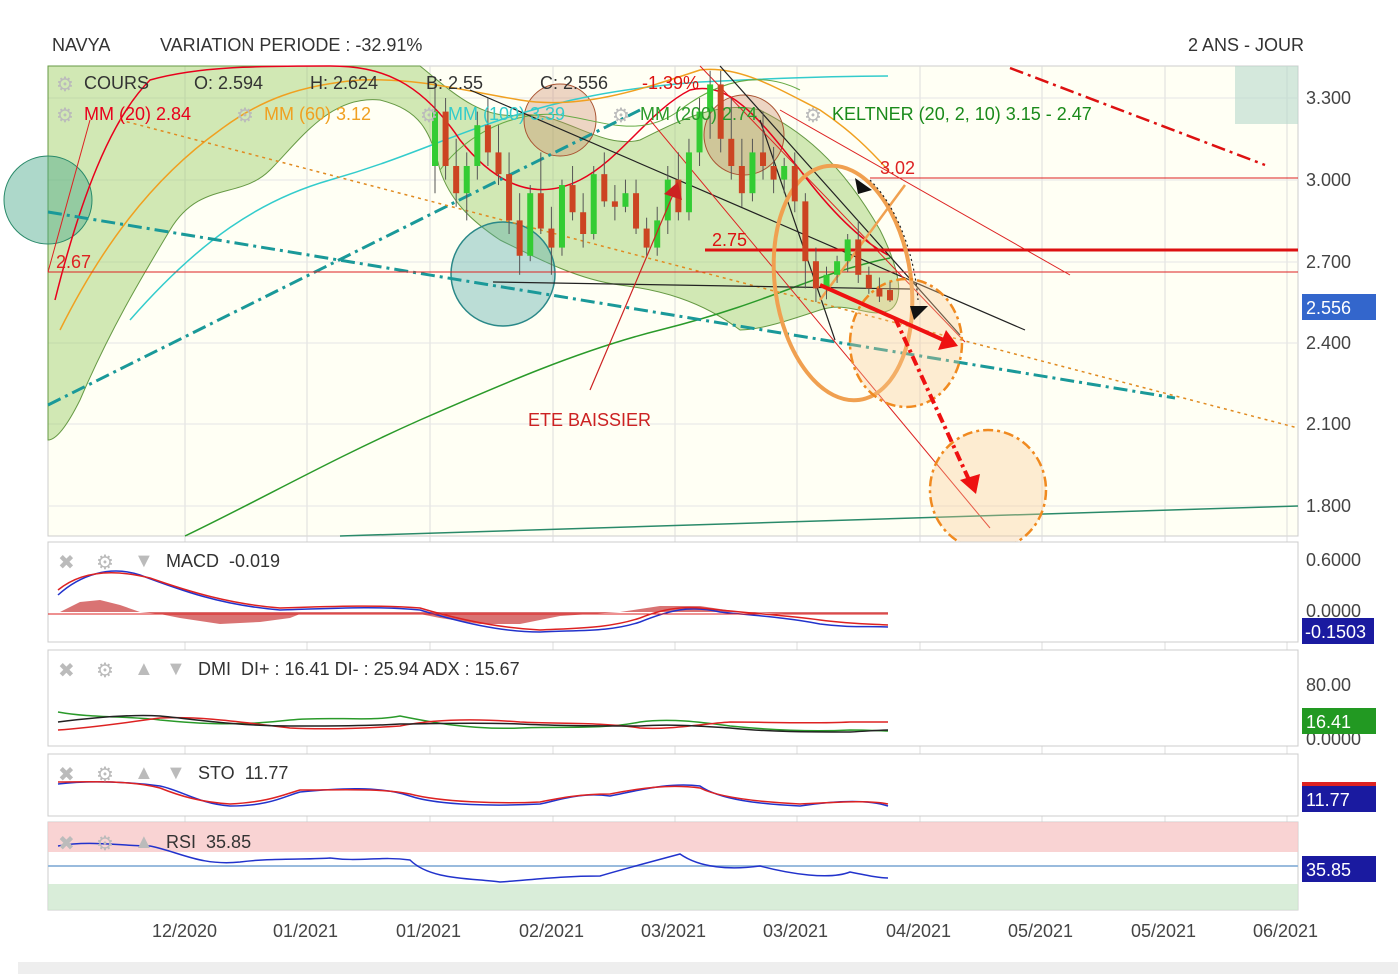 This screenshot has height=974, width=1400. I want to click on x-tick-2: 01/2021, so click(428, 931).